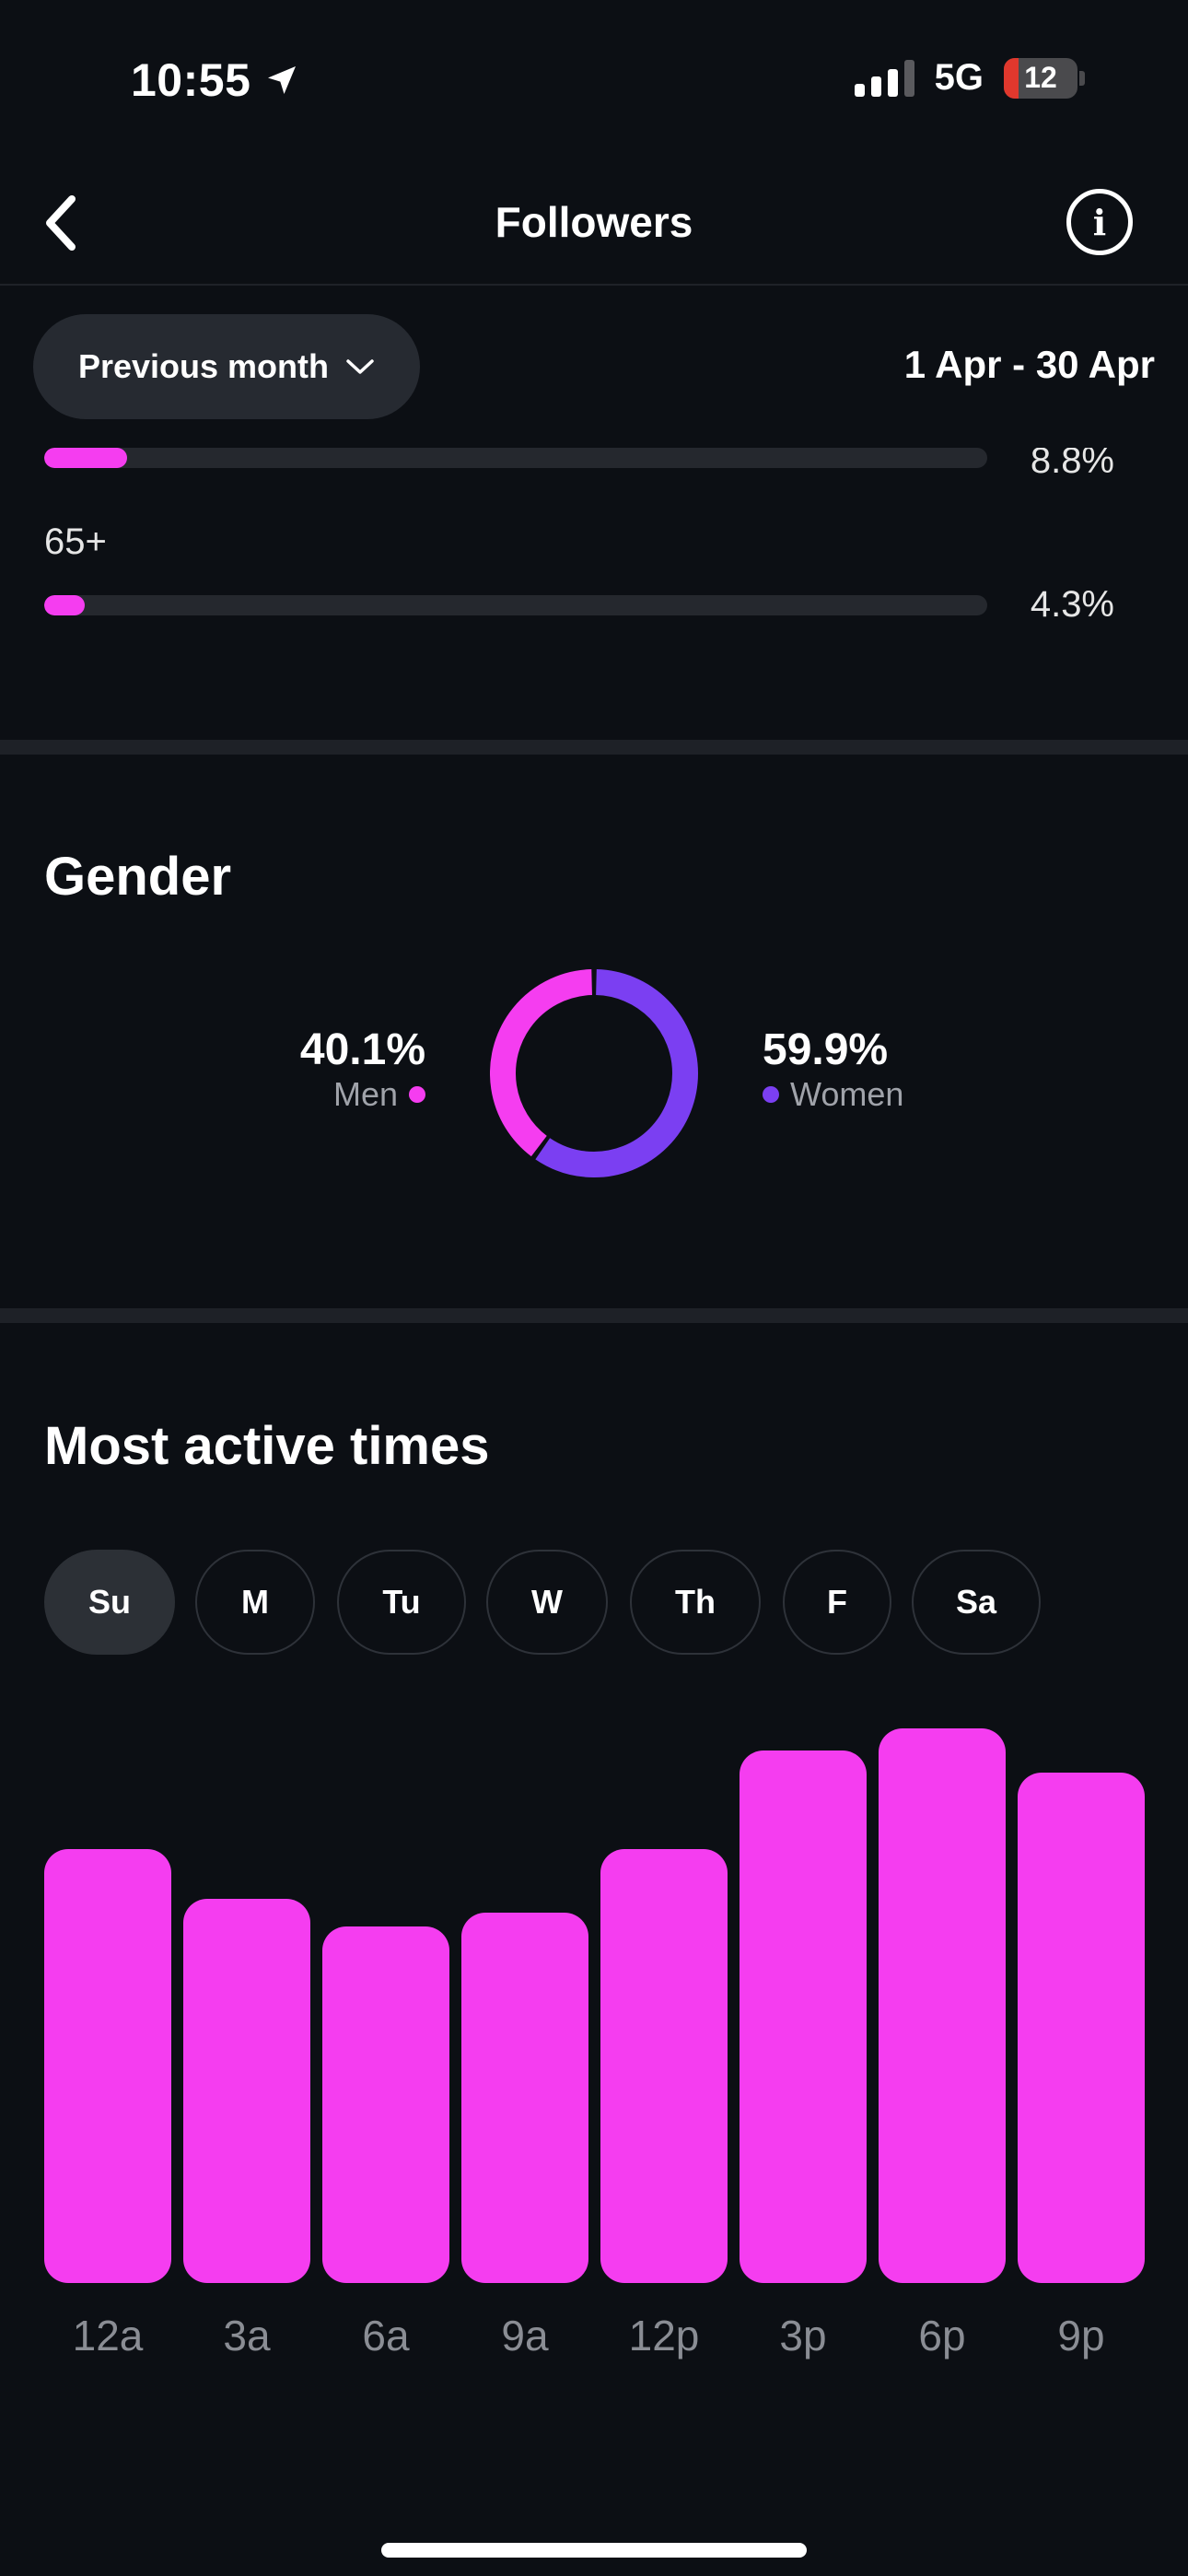 The width and height of the screenshot is (1188, 2576). Describe the element at coordinates (191, 80) in the screenshot. I see `status-time-text: 10:55` at that location.